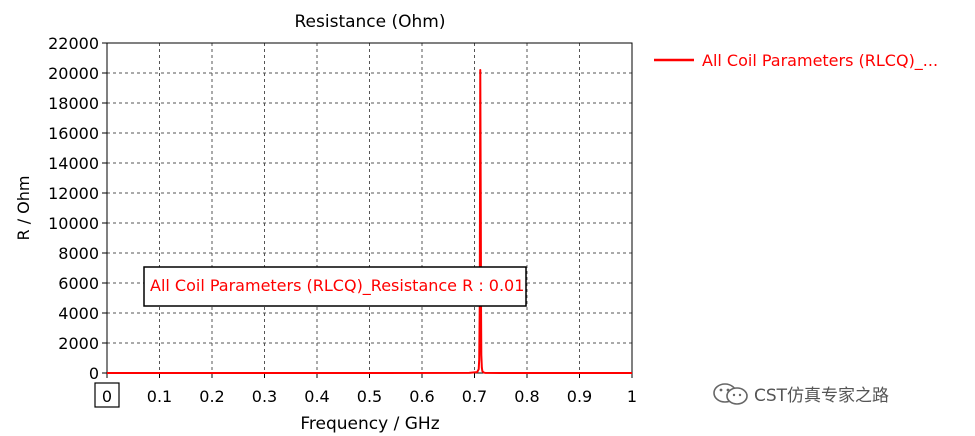 Image resolution: width=975 pixels, height=436 pixels. Describe the element at coordinates (370, 22) in the screenshot. I see `chart-title: Resistance (Ohm)` at that location.